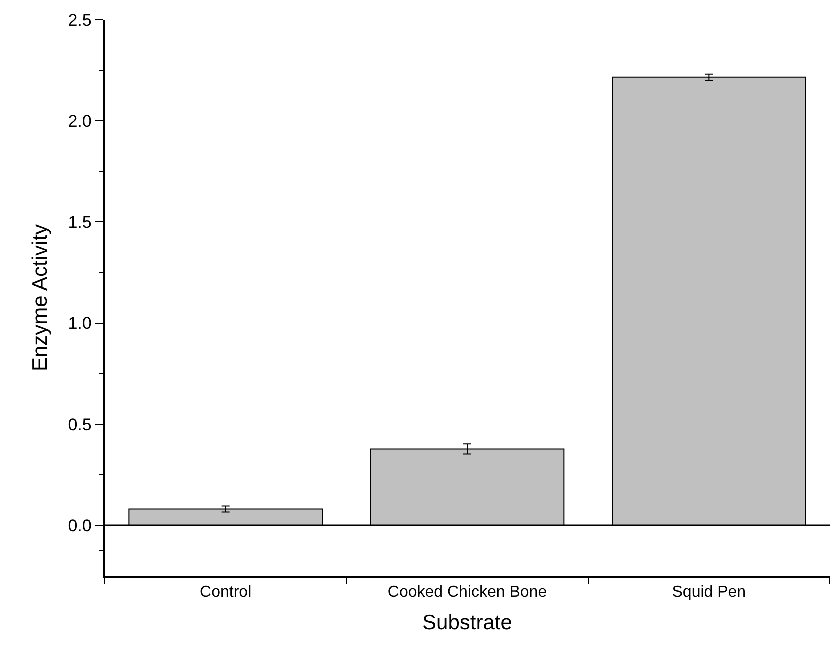 The width and height of the screenshot is (832, 651). I want to click on y-tick-label: 2.0, so click(80, 122).